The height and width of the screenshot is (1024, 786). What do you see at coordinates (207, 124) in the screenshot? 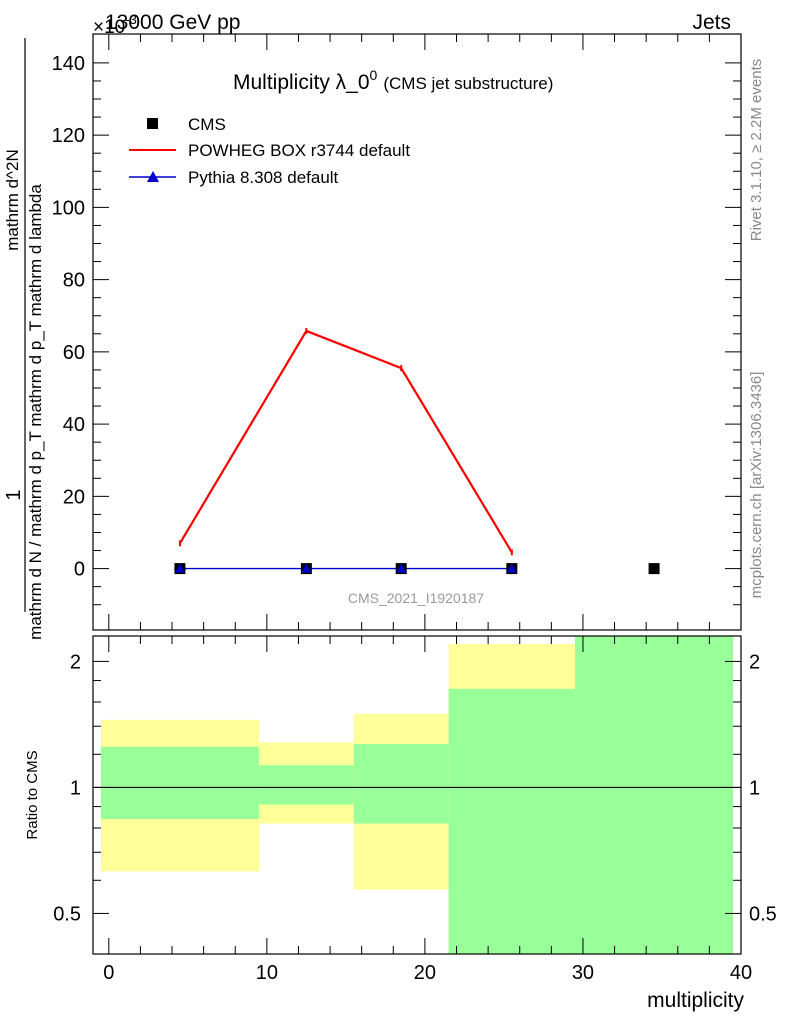
I see `legend-cms-label: CMS` at bounding box center [207, 124].